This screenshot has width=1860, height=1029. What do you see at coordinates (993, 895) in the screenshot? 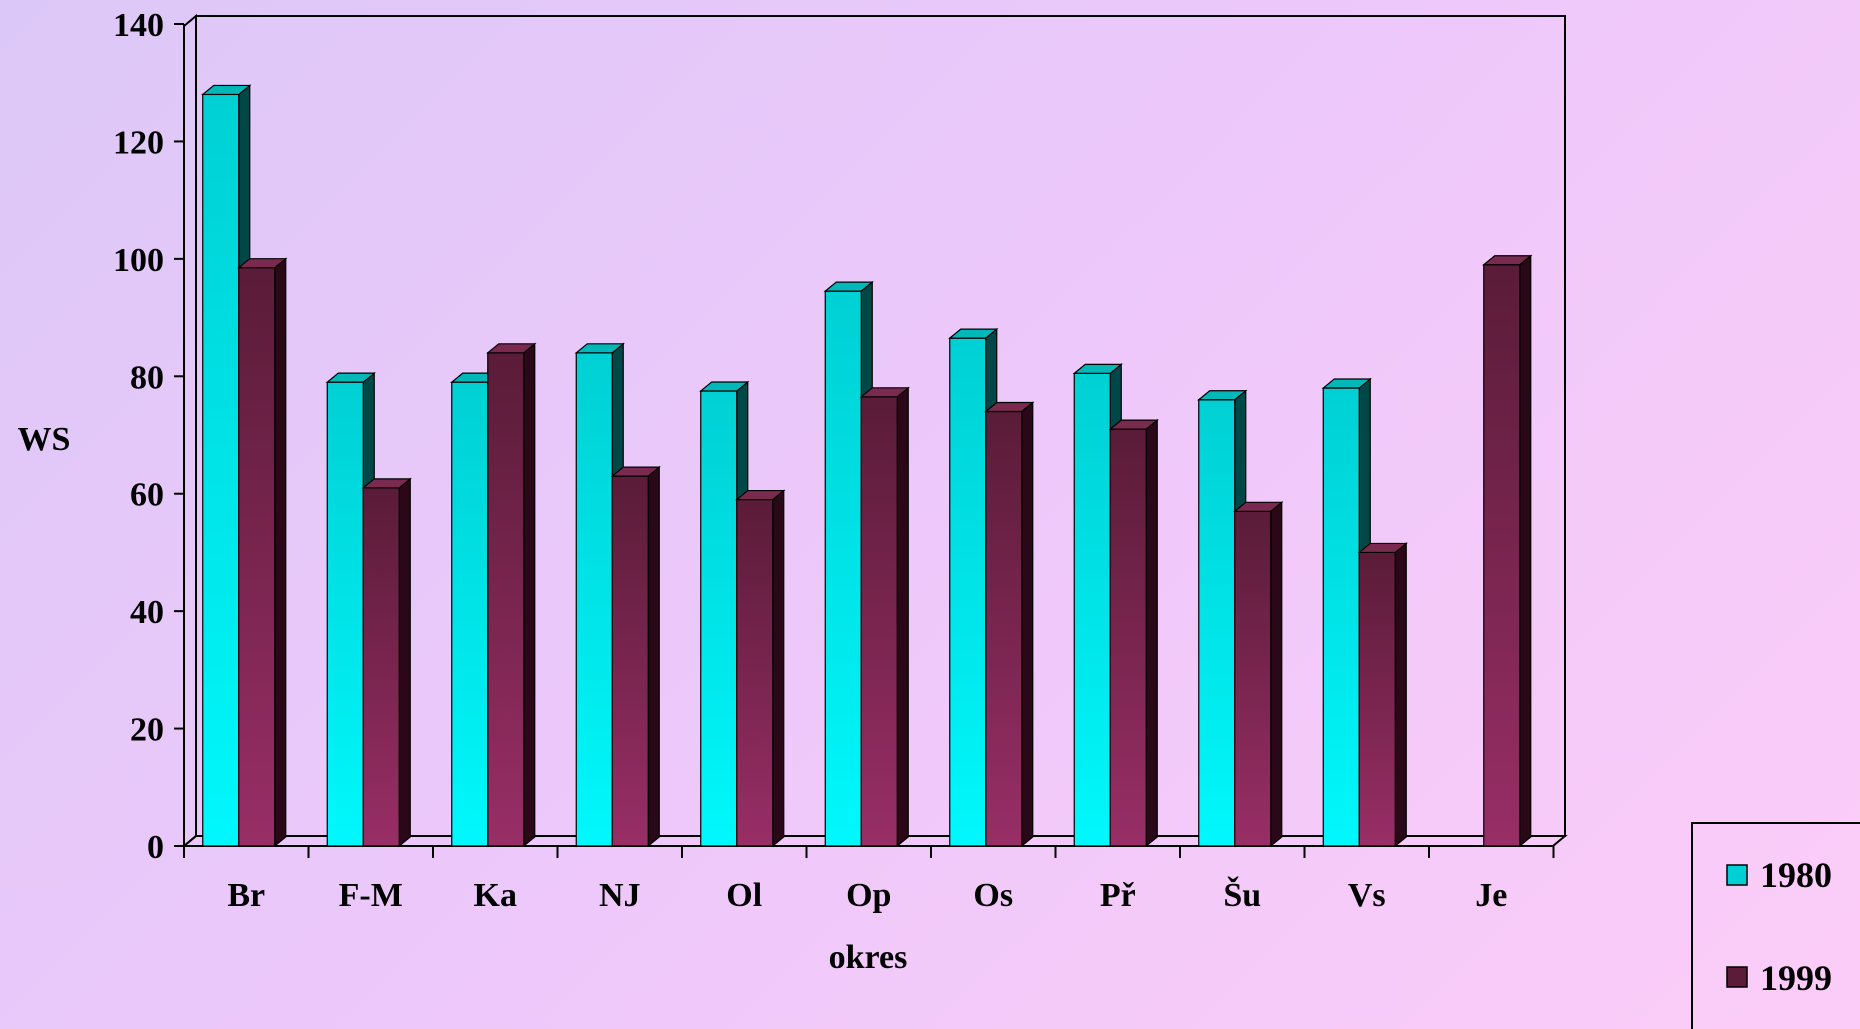
I see `x-tick-label: Os` at bounding box center [993, 895].